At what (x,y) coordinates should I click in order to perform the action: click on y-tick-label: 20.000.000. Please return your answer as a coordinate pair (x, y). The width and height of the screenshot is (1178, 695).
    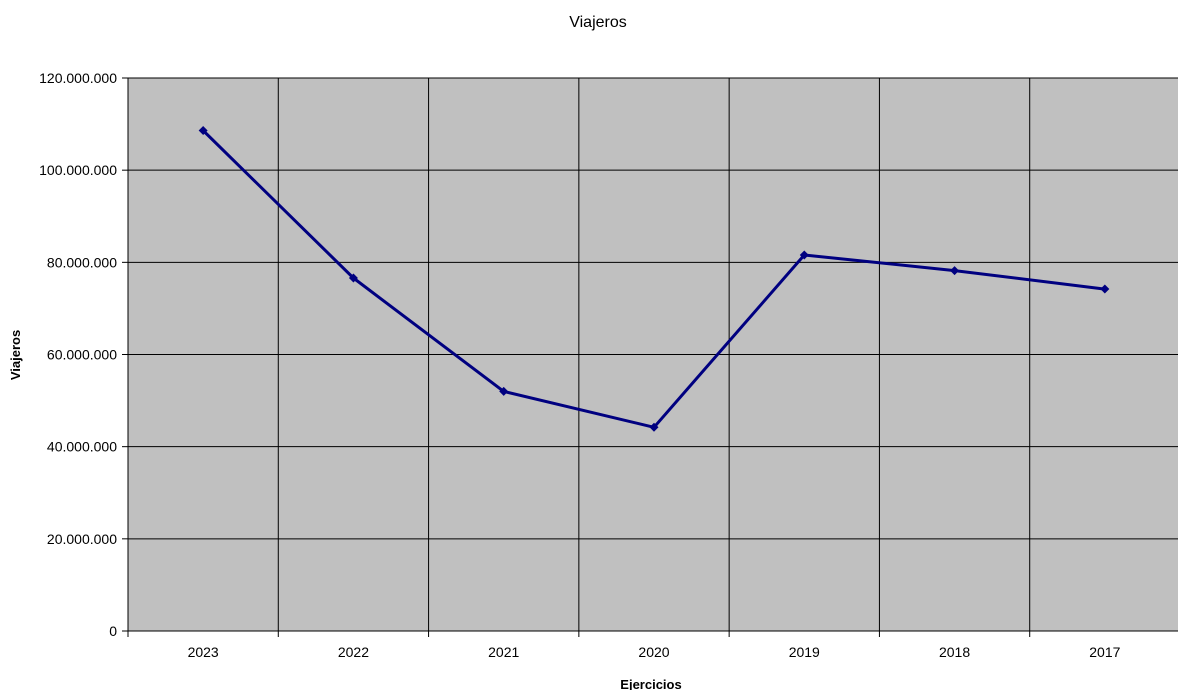
    Looking at the image, I should click on (82, 539).